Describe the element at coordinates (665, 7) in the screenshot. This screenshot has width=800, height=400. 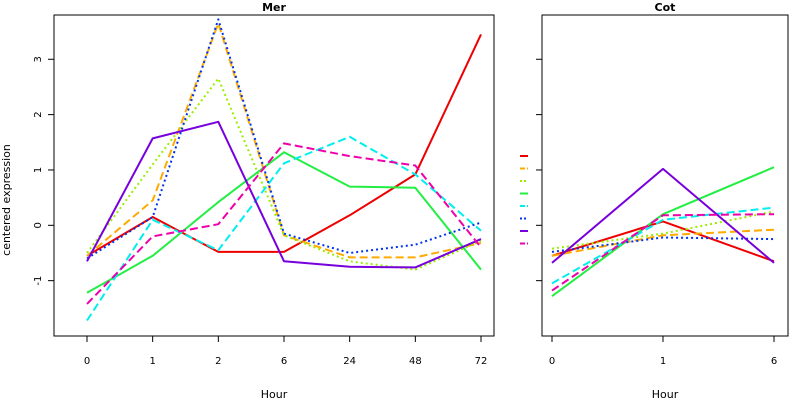
I see `chart-title: Cot` at that location.